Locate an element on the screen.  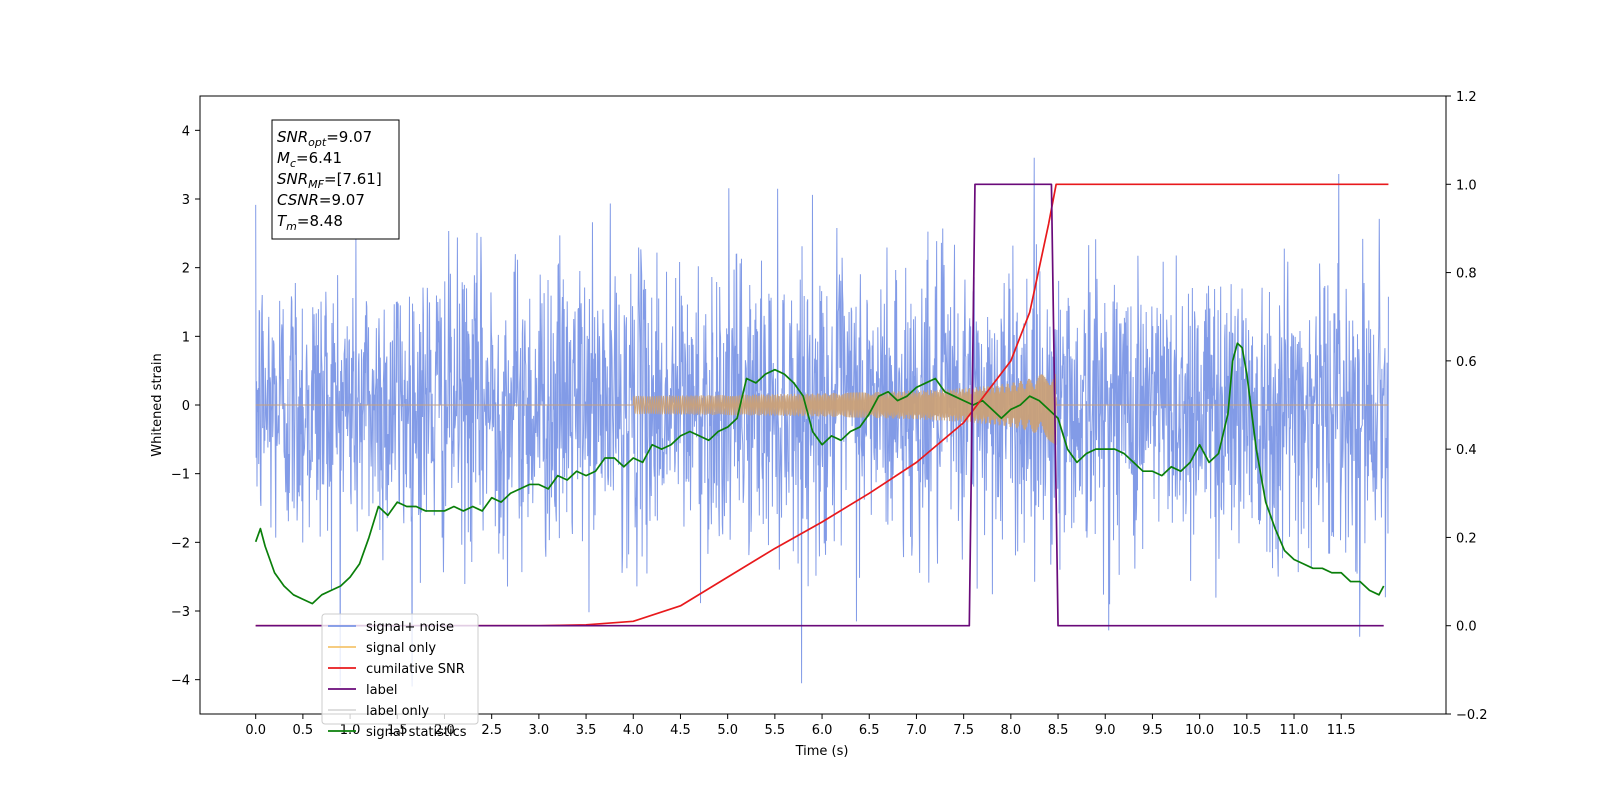
annotation-symbol: T is located at coordinates (282, 221).